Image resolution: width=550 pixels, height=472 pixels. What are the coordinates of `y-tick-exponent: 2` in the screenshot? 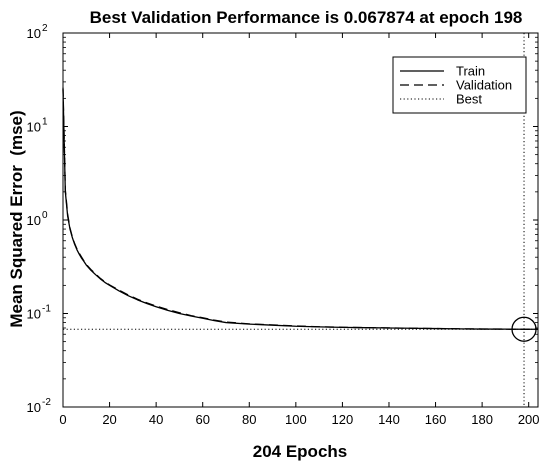 It's located at (45, 28).